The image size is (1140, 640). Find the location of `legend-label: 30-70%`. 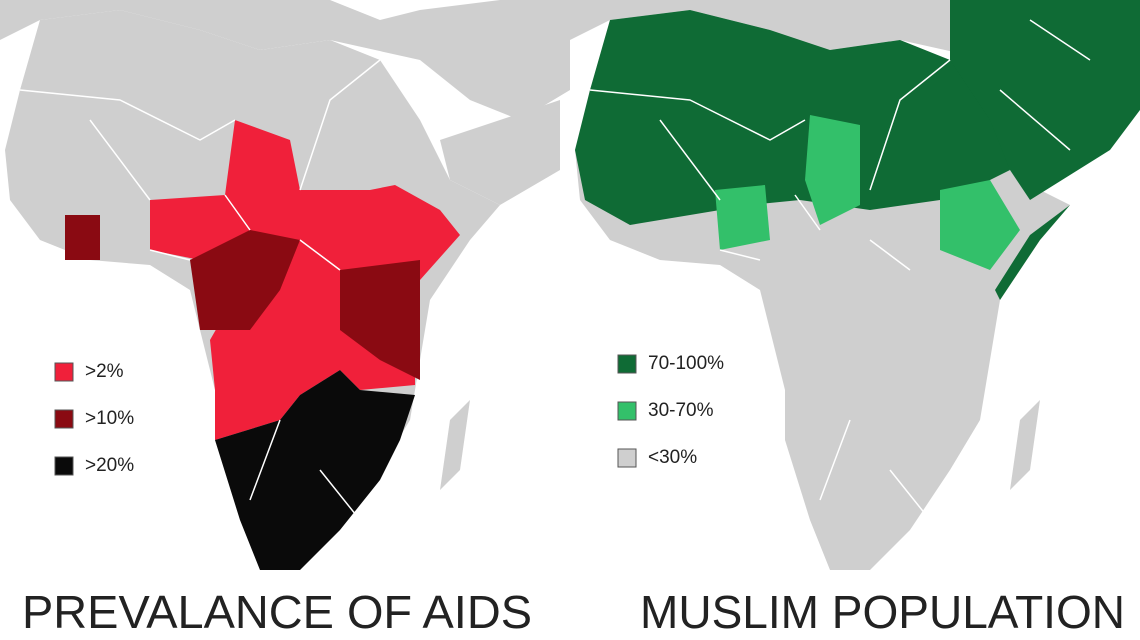

legend-label: 30-70% is located at coordinates (681, 410).